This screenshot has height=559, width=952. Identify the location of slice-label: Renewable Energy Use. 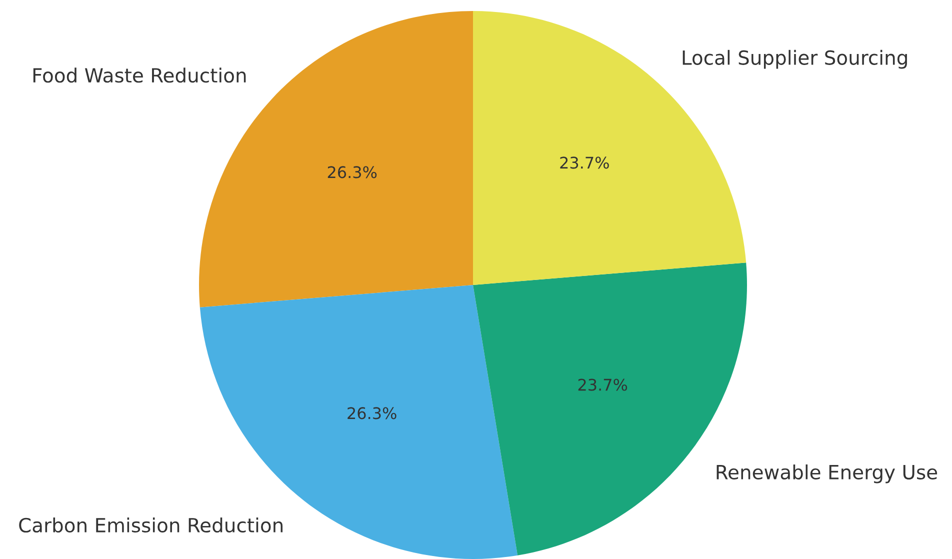
(827, 474).